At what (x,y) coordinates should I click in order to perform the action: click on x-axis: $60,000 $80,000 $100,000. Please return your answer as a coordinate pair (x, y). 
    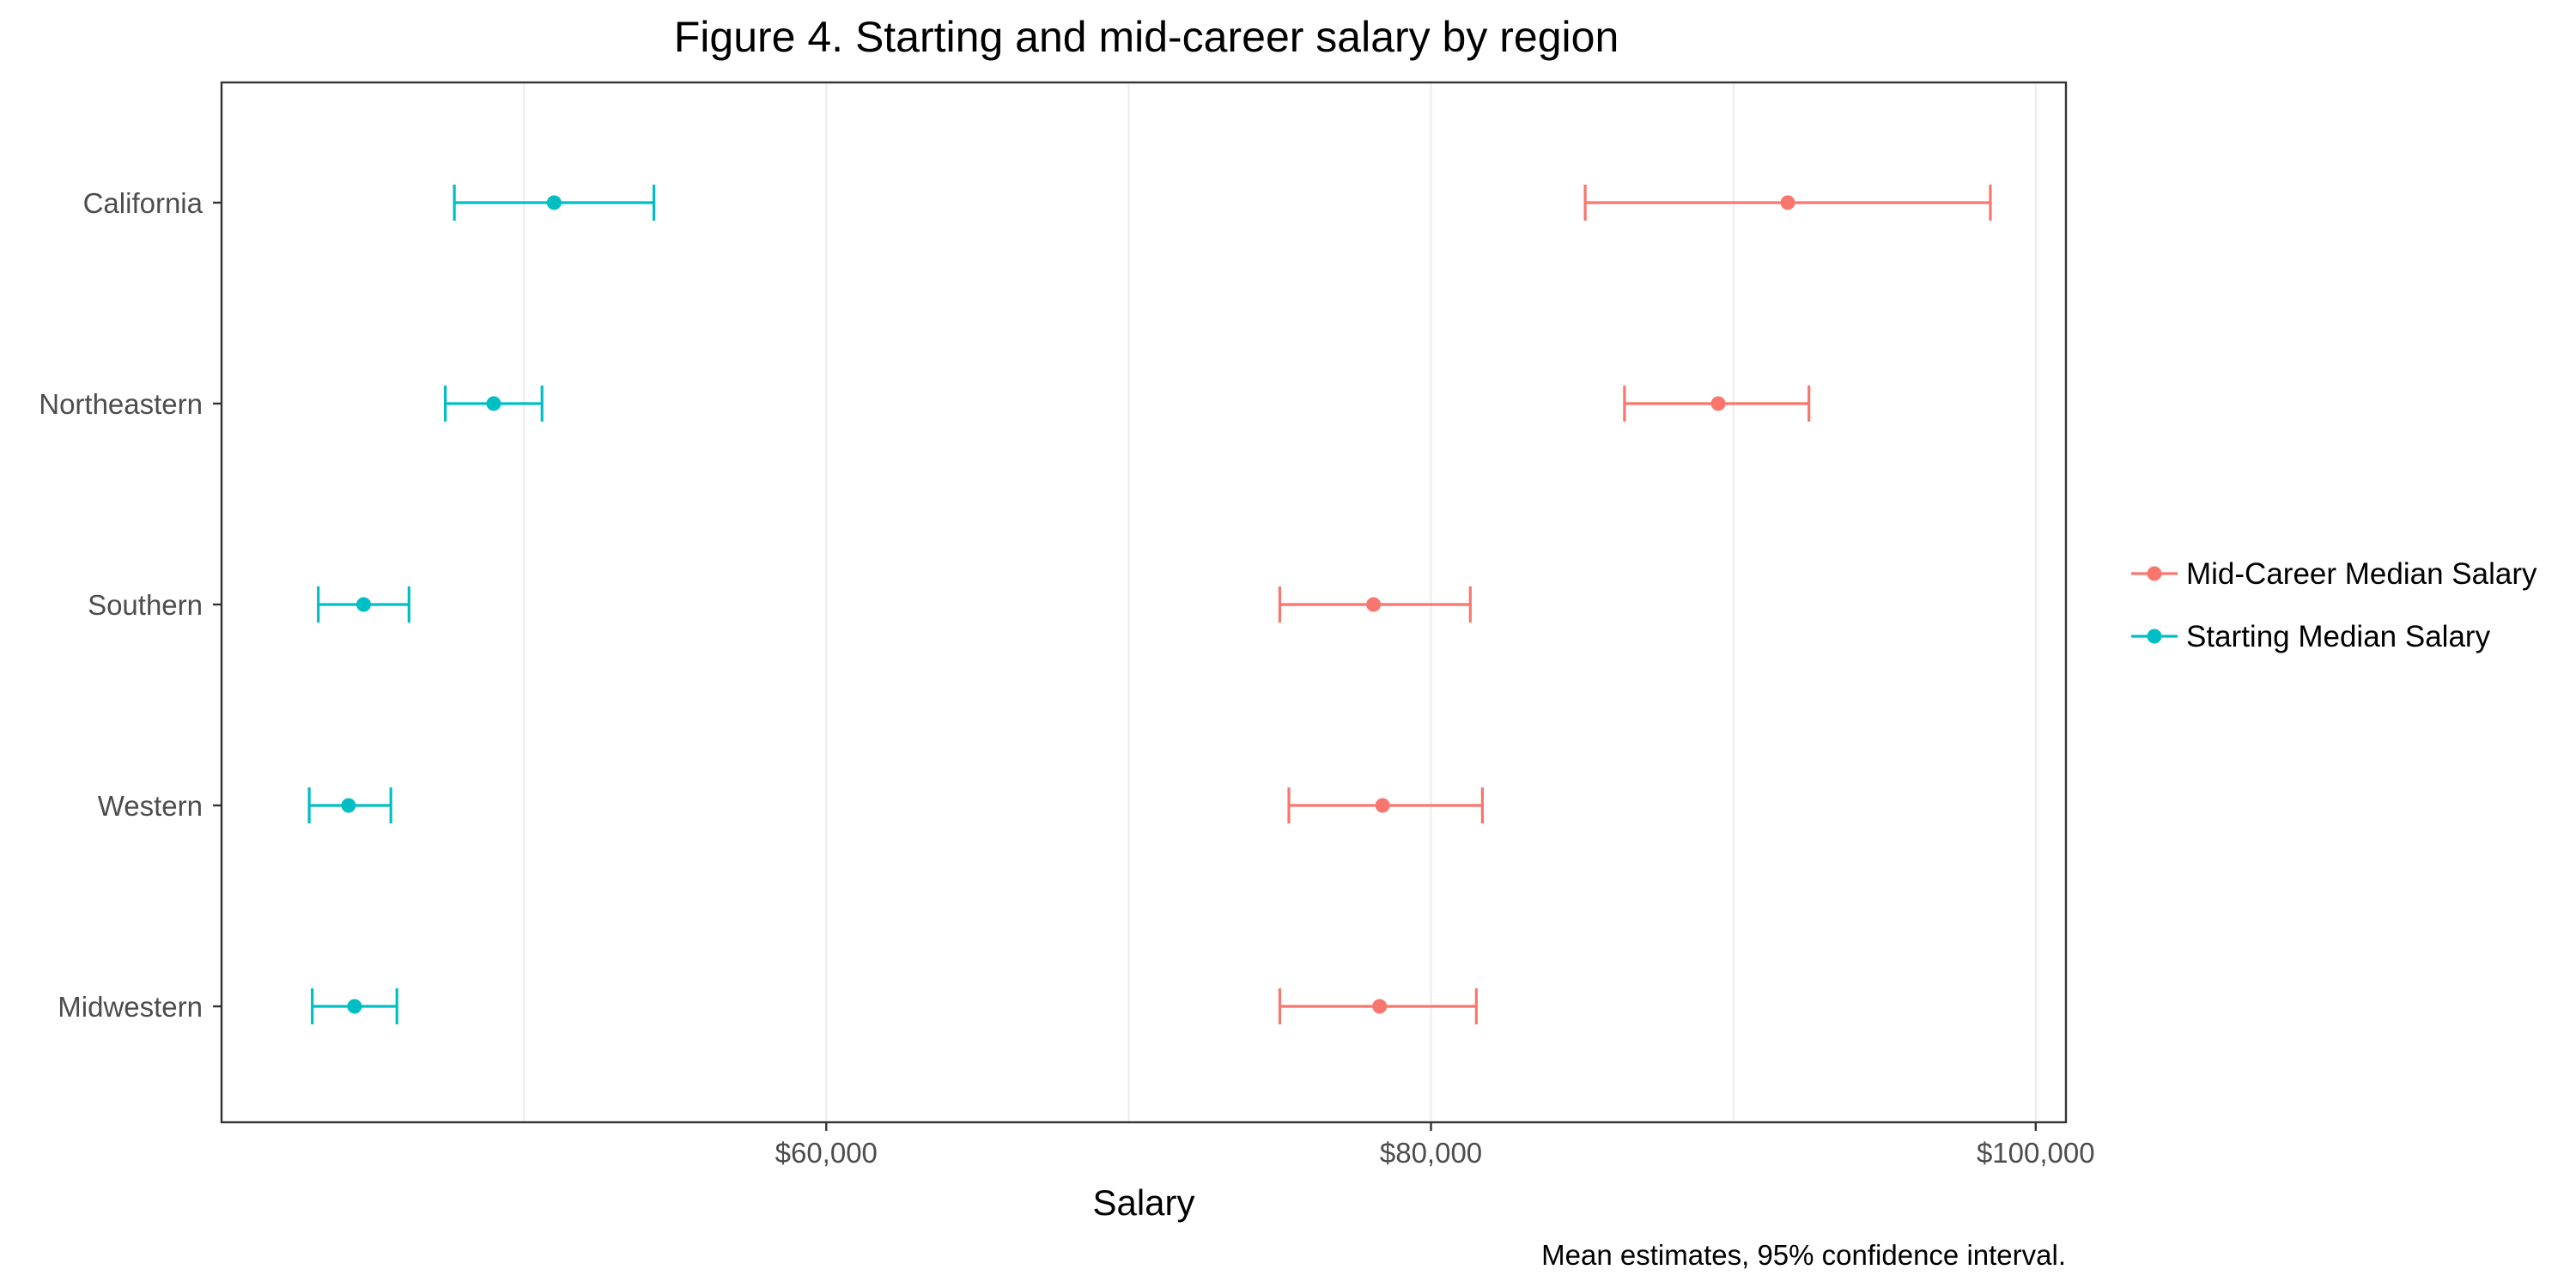
    Looking at the image, I should click on (1435, 1145).